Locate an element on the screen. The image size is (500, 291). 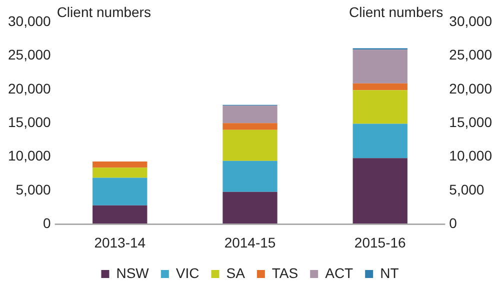
y-tick-label: 15,000 is located at coordinates (30, 122).